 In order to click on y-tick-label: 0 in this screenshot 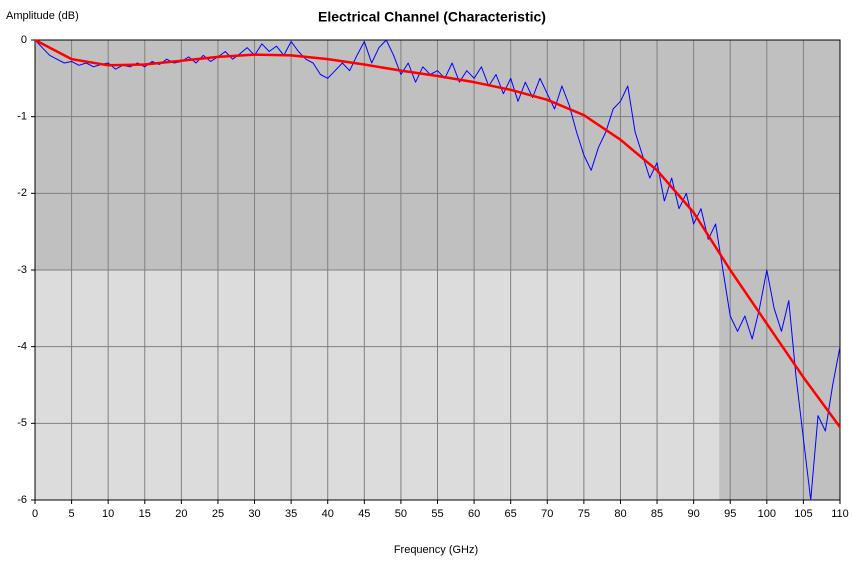, I will do `click(24, 40)`.